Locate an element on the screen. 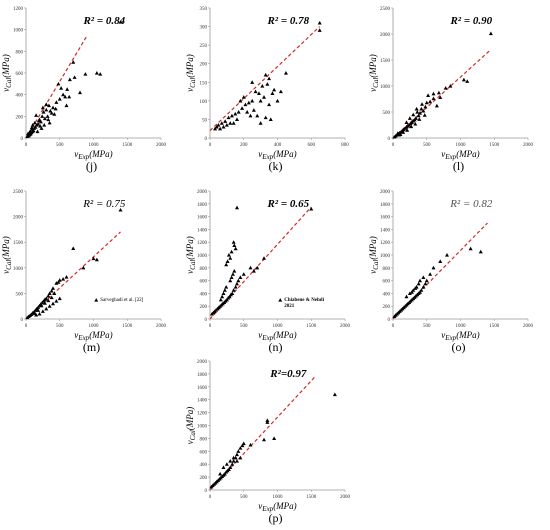 This screenshot has width=550, height=530. y-tick-label: 150 is located at coordinates (204, 83).